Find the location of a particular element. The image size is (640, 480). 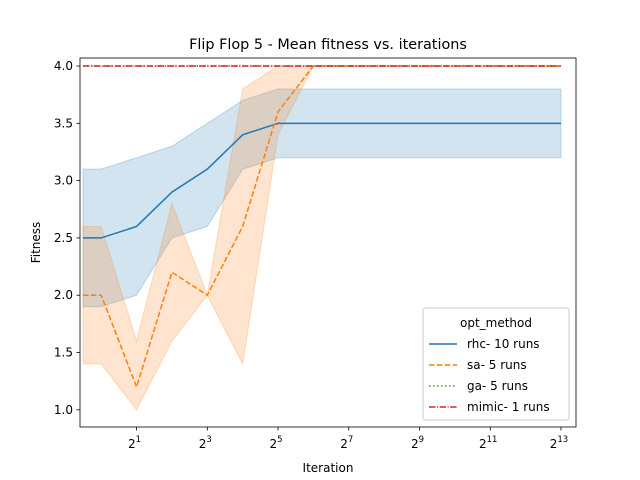

y-tick-label-1: 1.5 is located at coordinates (63, 353).